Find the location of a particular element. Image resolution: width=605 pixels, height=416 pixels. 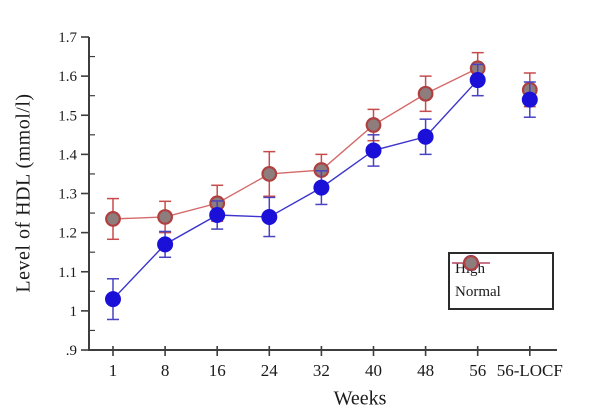

y-tick-label: .9 is located at coordinates (71, 351).